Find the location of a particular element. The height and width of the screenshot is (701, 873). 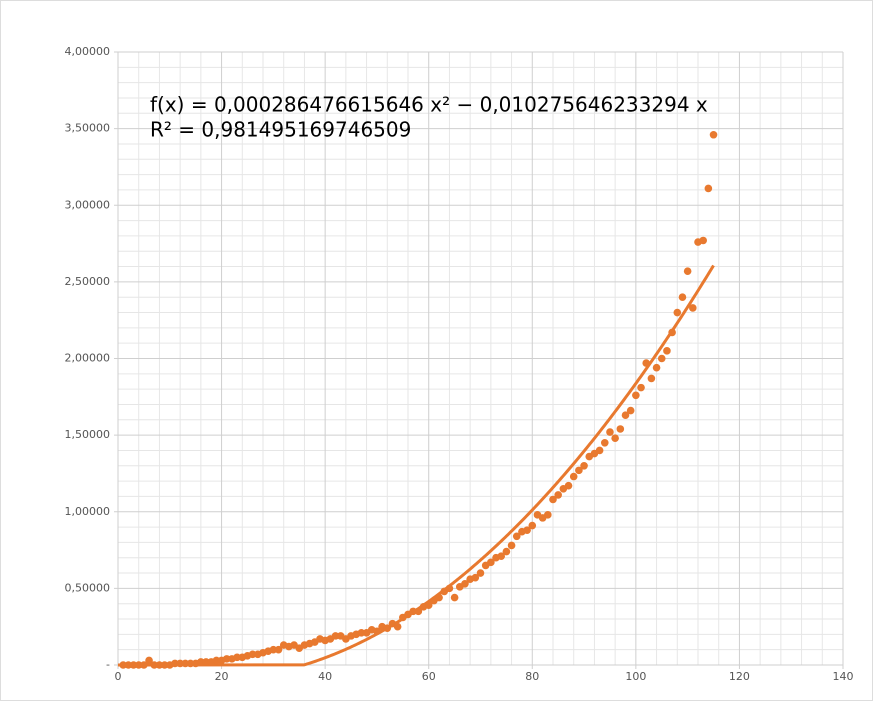

x-tick-label: 120 is located at coordinates (739, 676).